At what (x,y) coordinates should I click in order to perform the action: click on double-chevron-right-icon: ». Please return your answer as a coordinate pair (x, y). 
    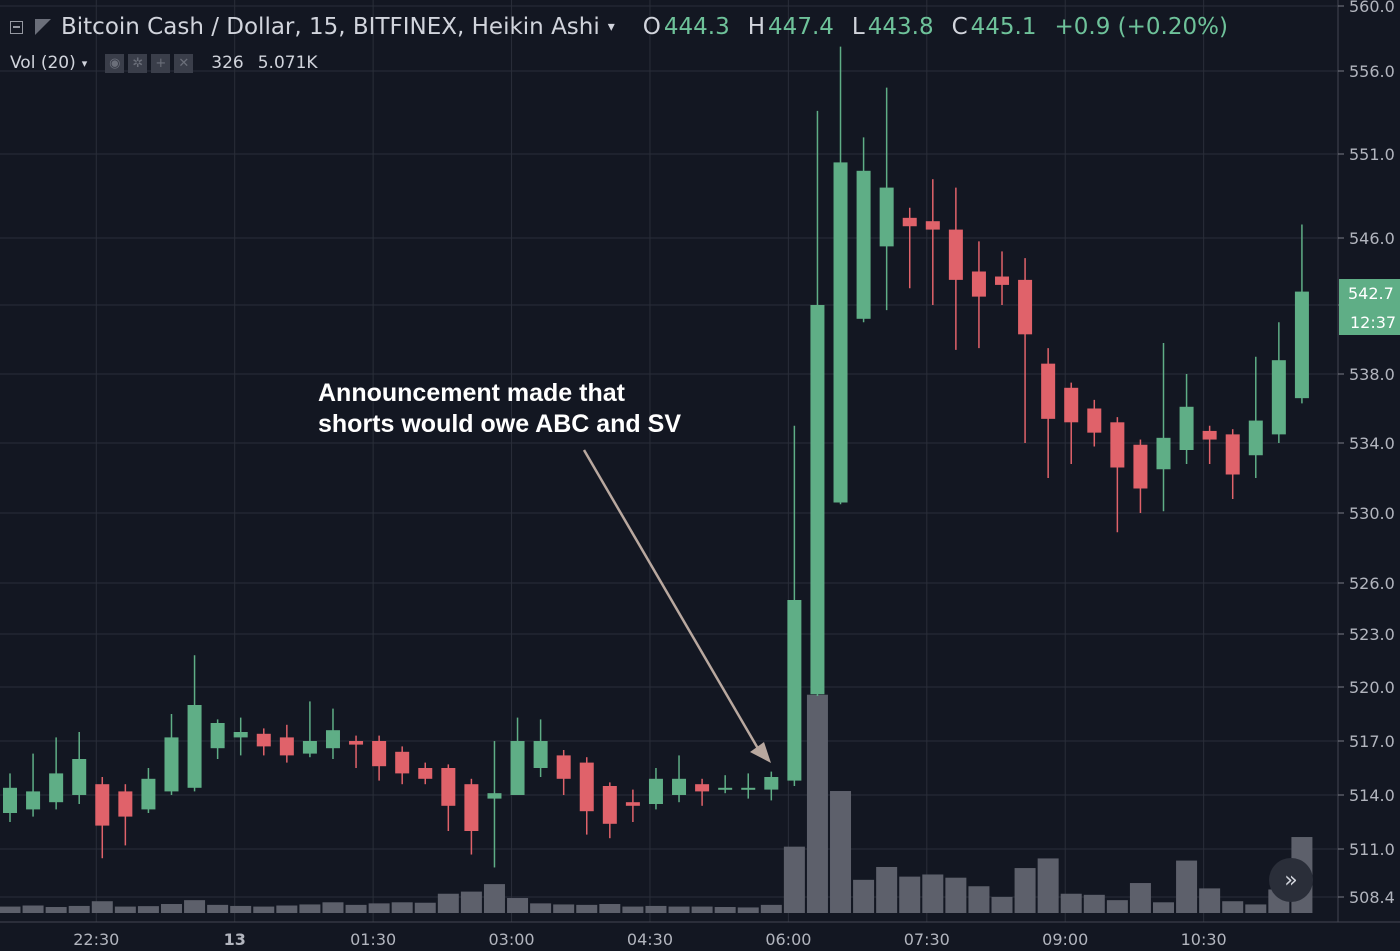
    Looking at the image, I should click on (1291, 880).